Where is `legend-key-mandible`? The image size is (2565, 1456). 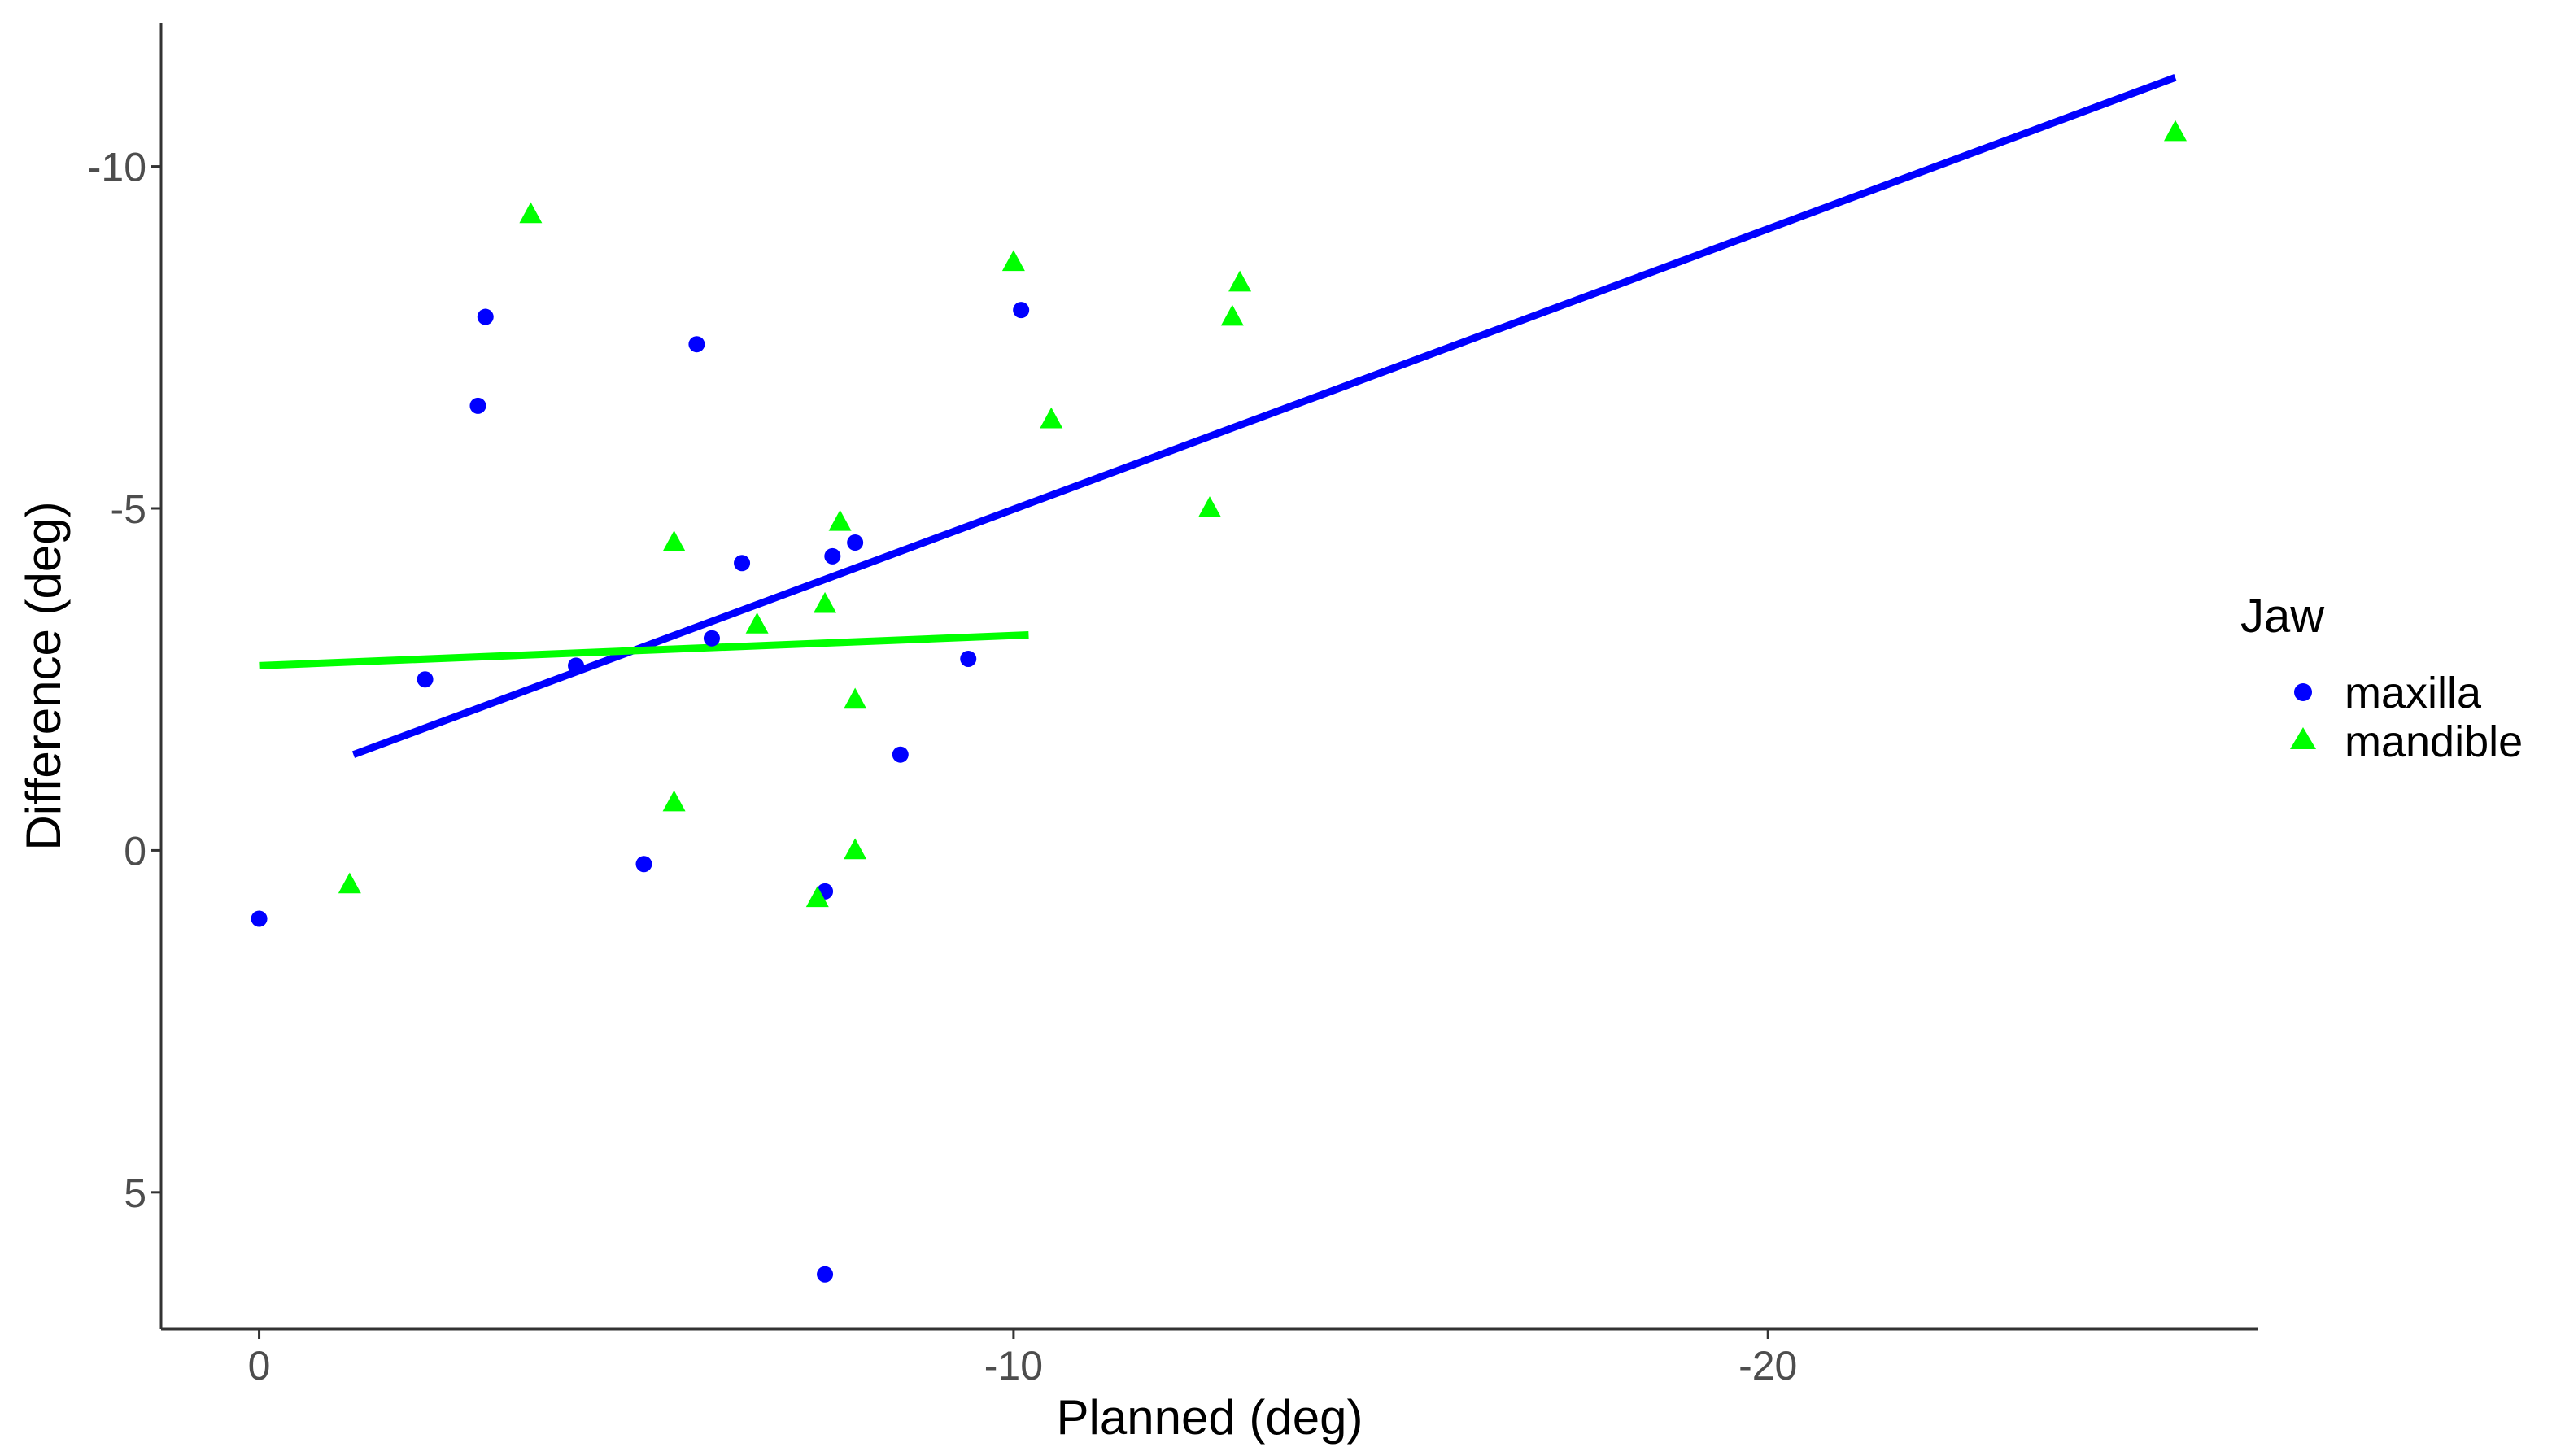 legend-key-mandible is located at coordinates (2303, 738).